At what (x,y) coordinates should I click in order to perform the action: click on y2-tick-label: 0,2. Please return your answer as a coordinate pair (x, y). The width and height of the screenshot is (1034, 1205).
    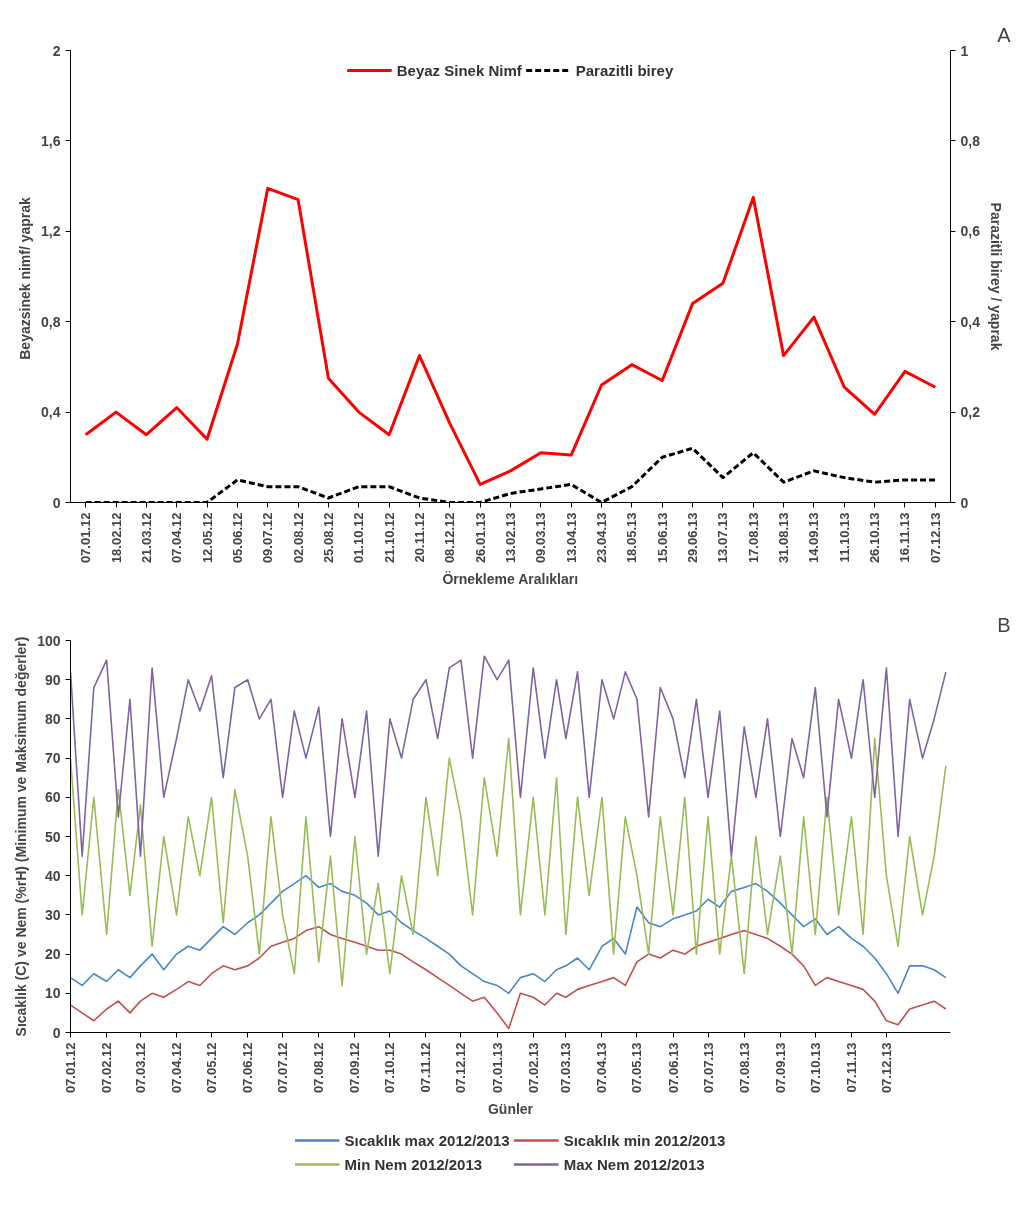
    Looking at the image, I should click on (970, 412).